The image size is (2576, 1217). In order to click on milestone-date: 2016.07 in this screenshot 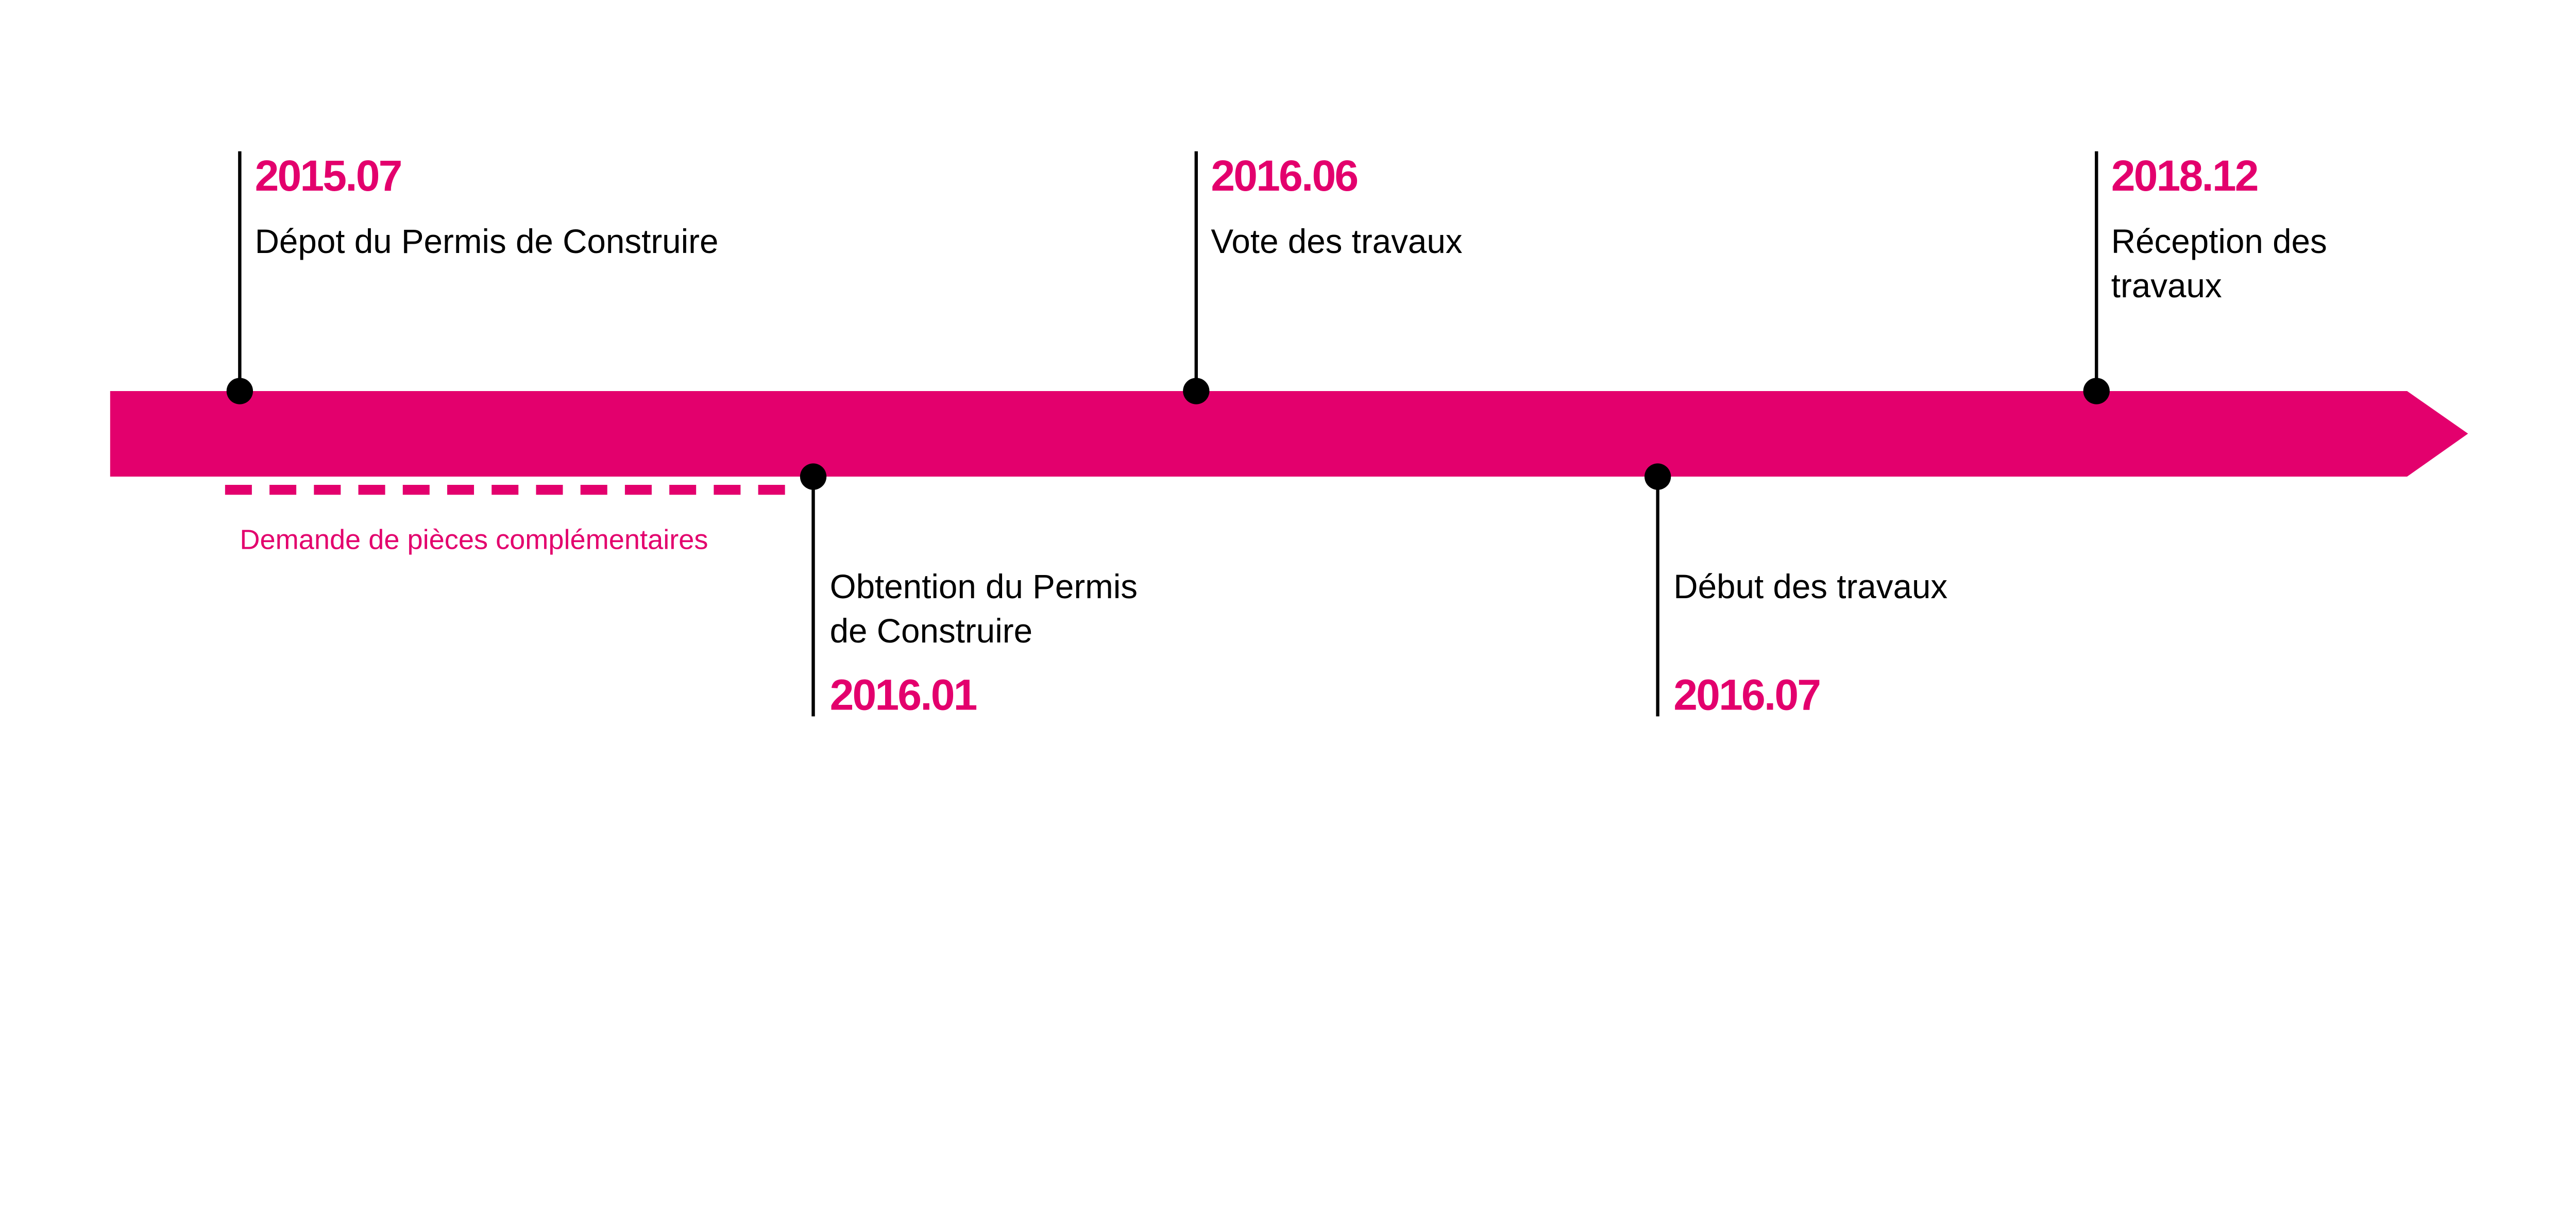, I will do `click(1746, 695)`.